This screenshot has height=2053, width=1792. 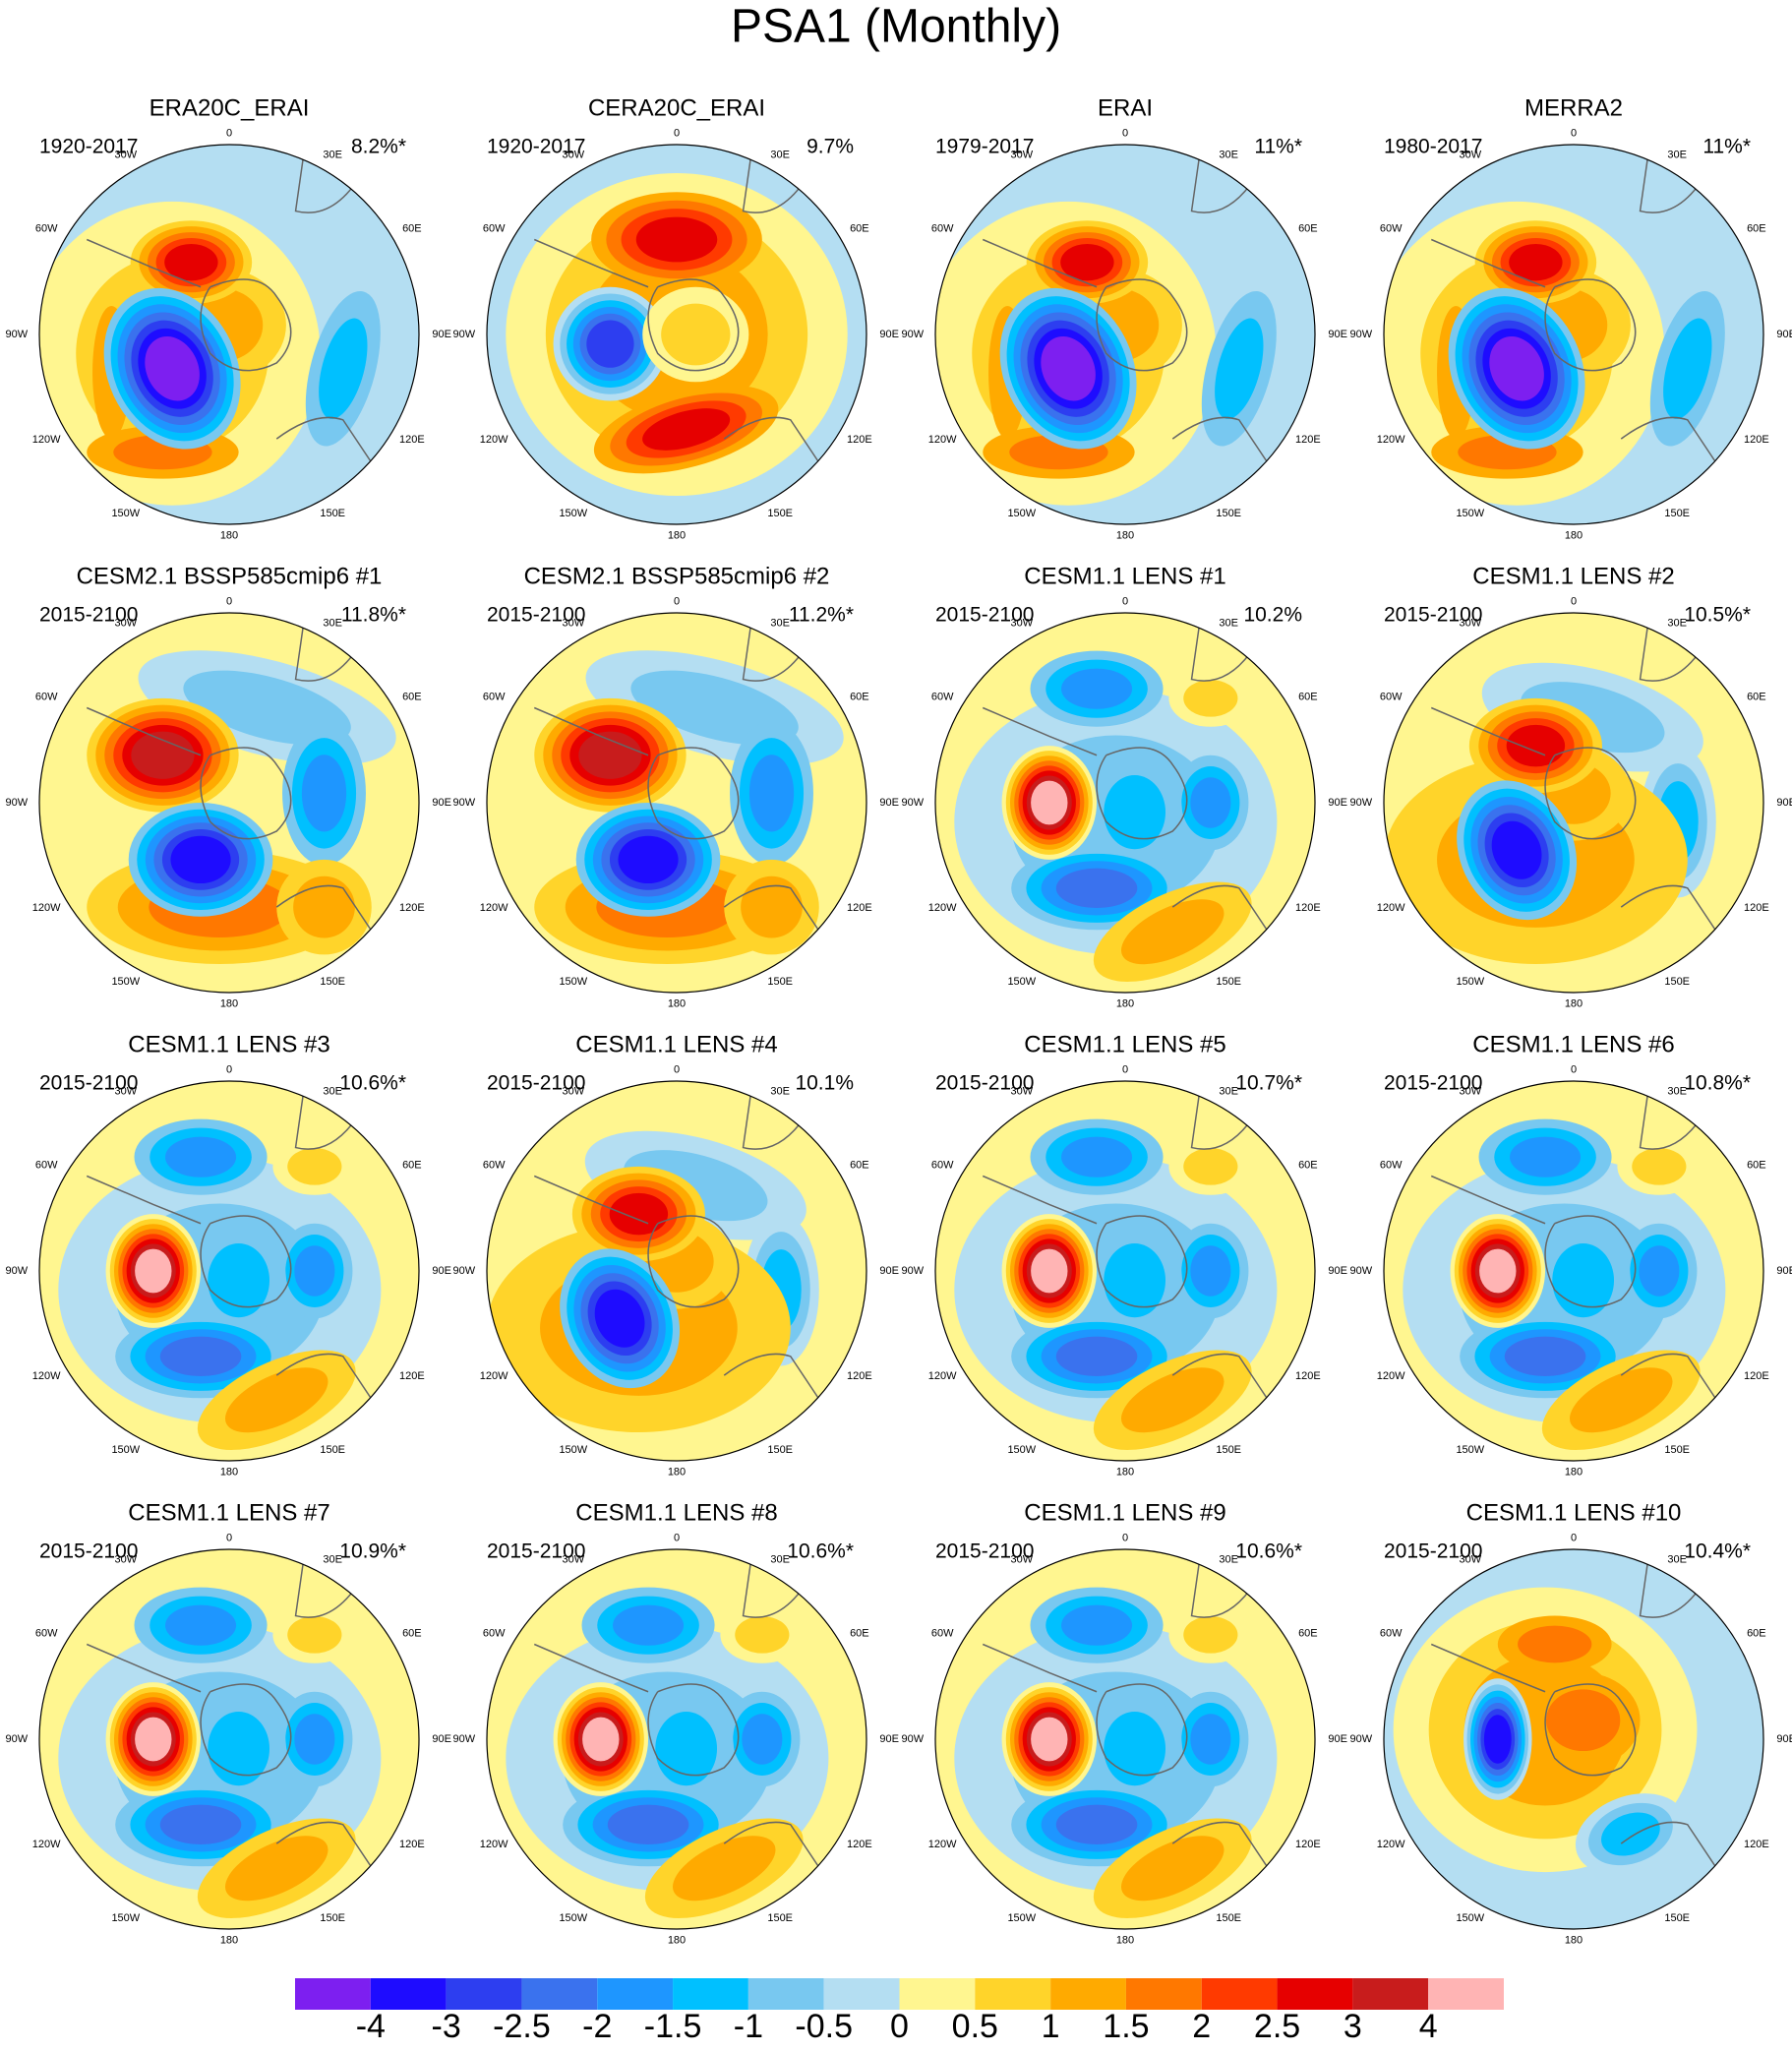 I want to click on panel-title: CESM1.1 LENS #8, so click(x=676, y=1512).